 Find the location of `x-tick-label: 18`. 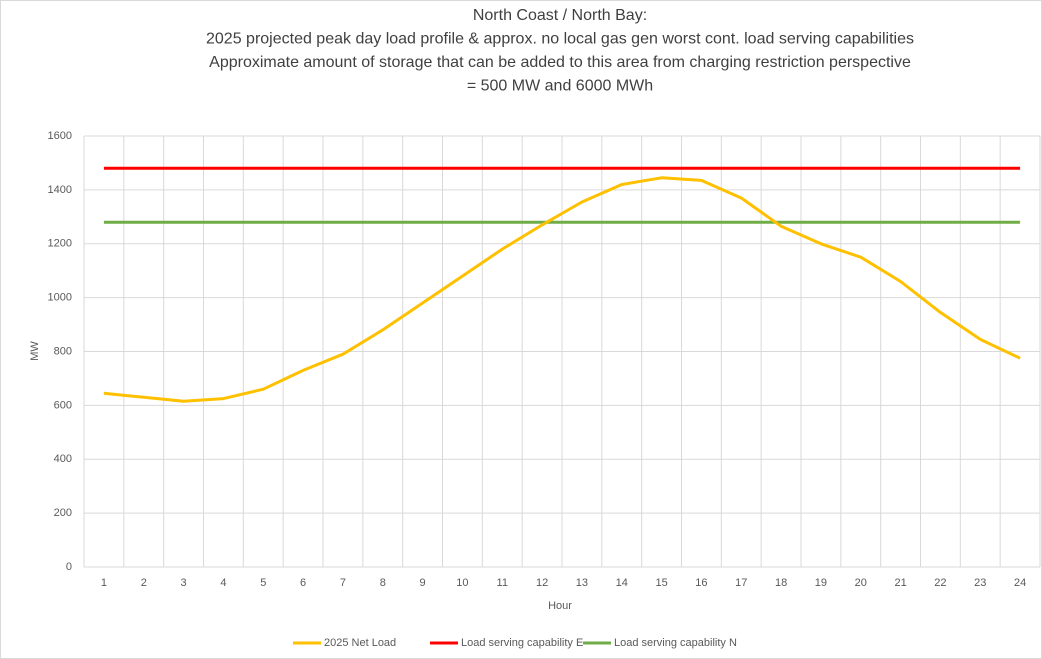

x-tick-label: 18 is located at coordinates (781, 583).